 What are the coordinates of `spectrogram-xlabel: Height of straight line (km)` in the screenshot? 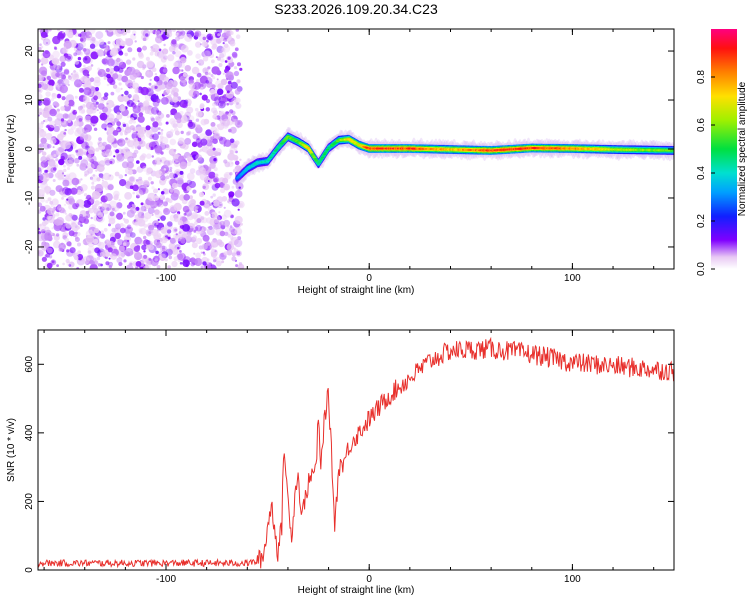 It's located at (356, 290).